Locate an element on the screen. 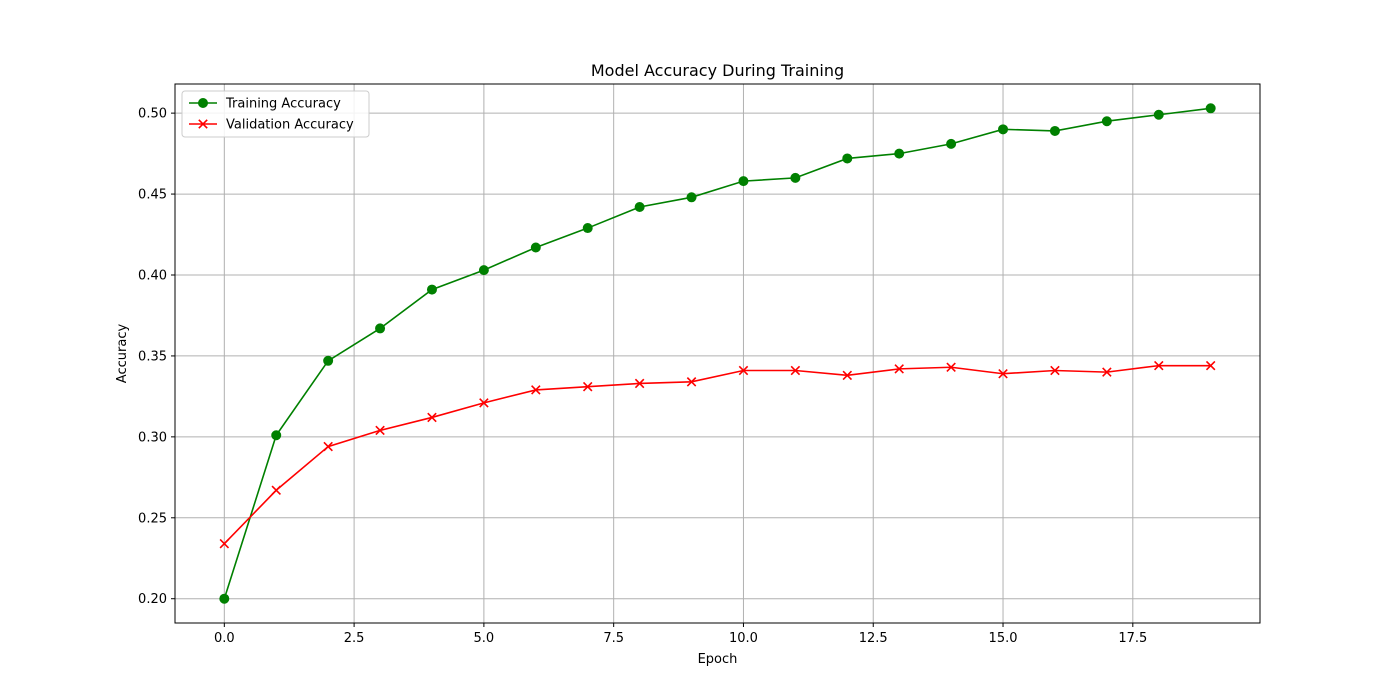 This screenshot has height=700, width=1400. legend-item: Training Accuracy is located at coordinates (265, 104).